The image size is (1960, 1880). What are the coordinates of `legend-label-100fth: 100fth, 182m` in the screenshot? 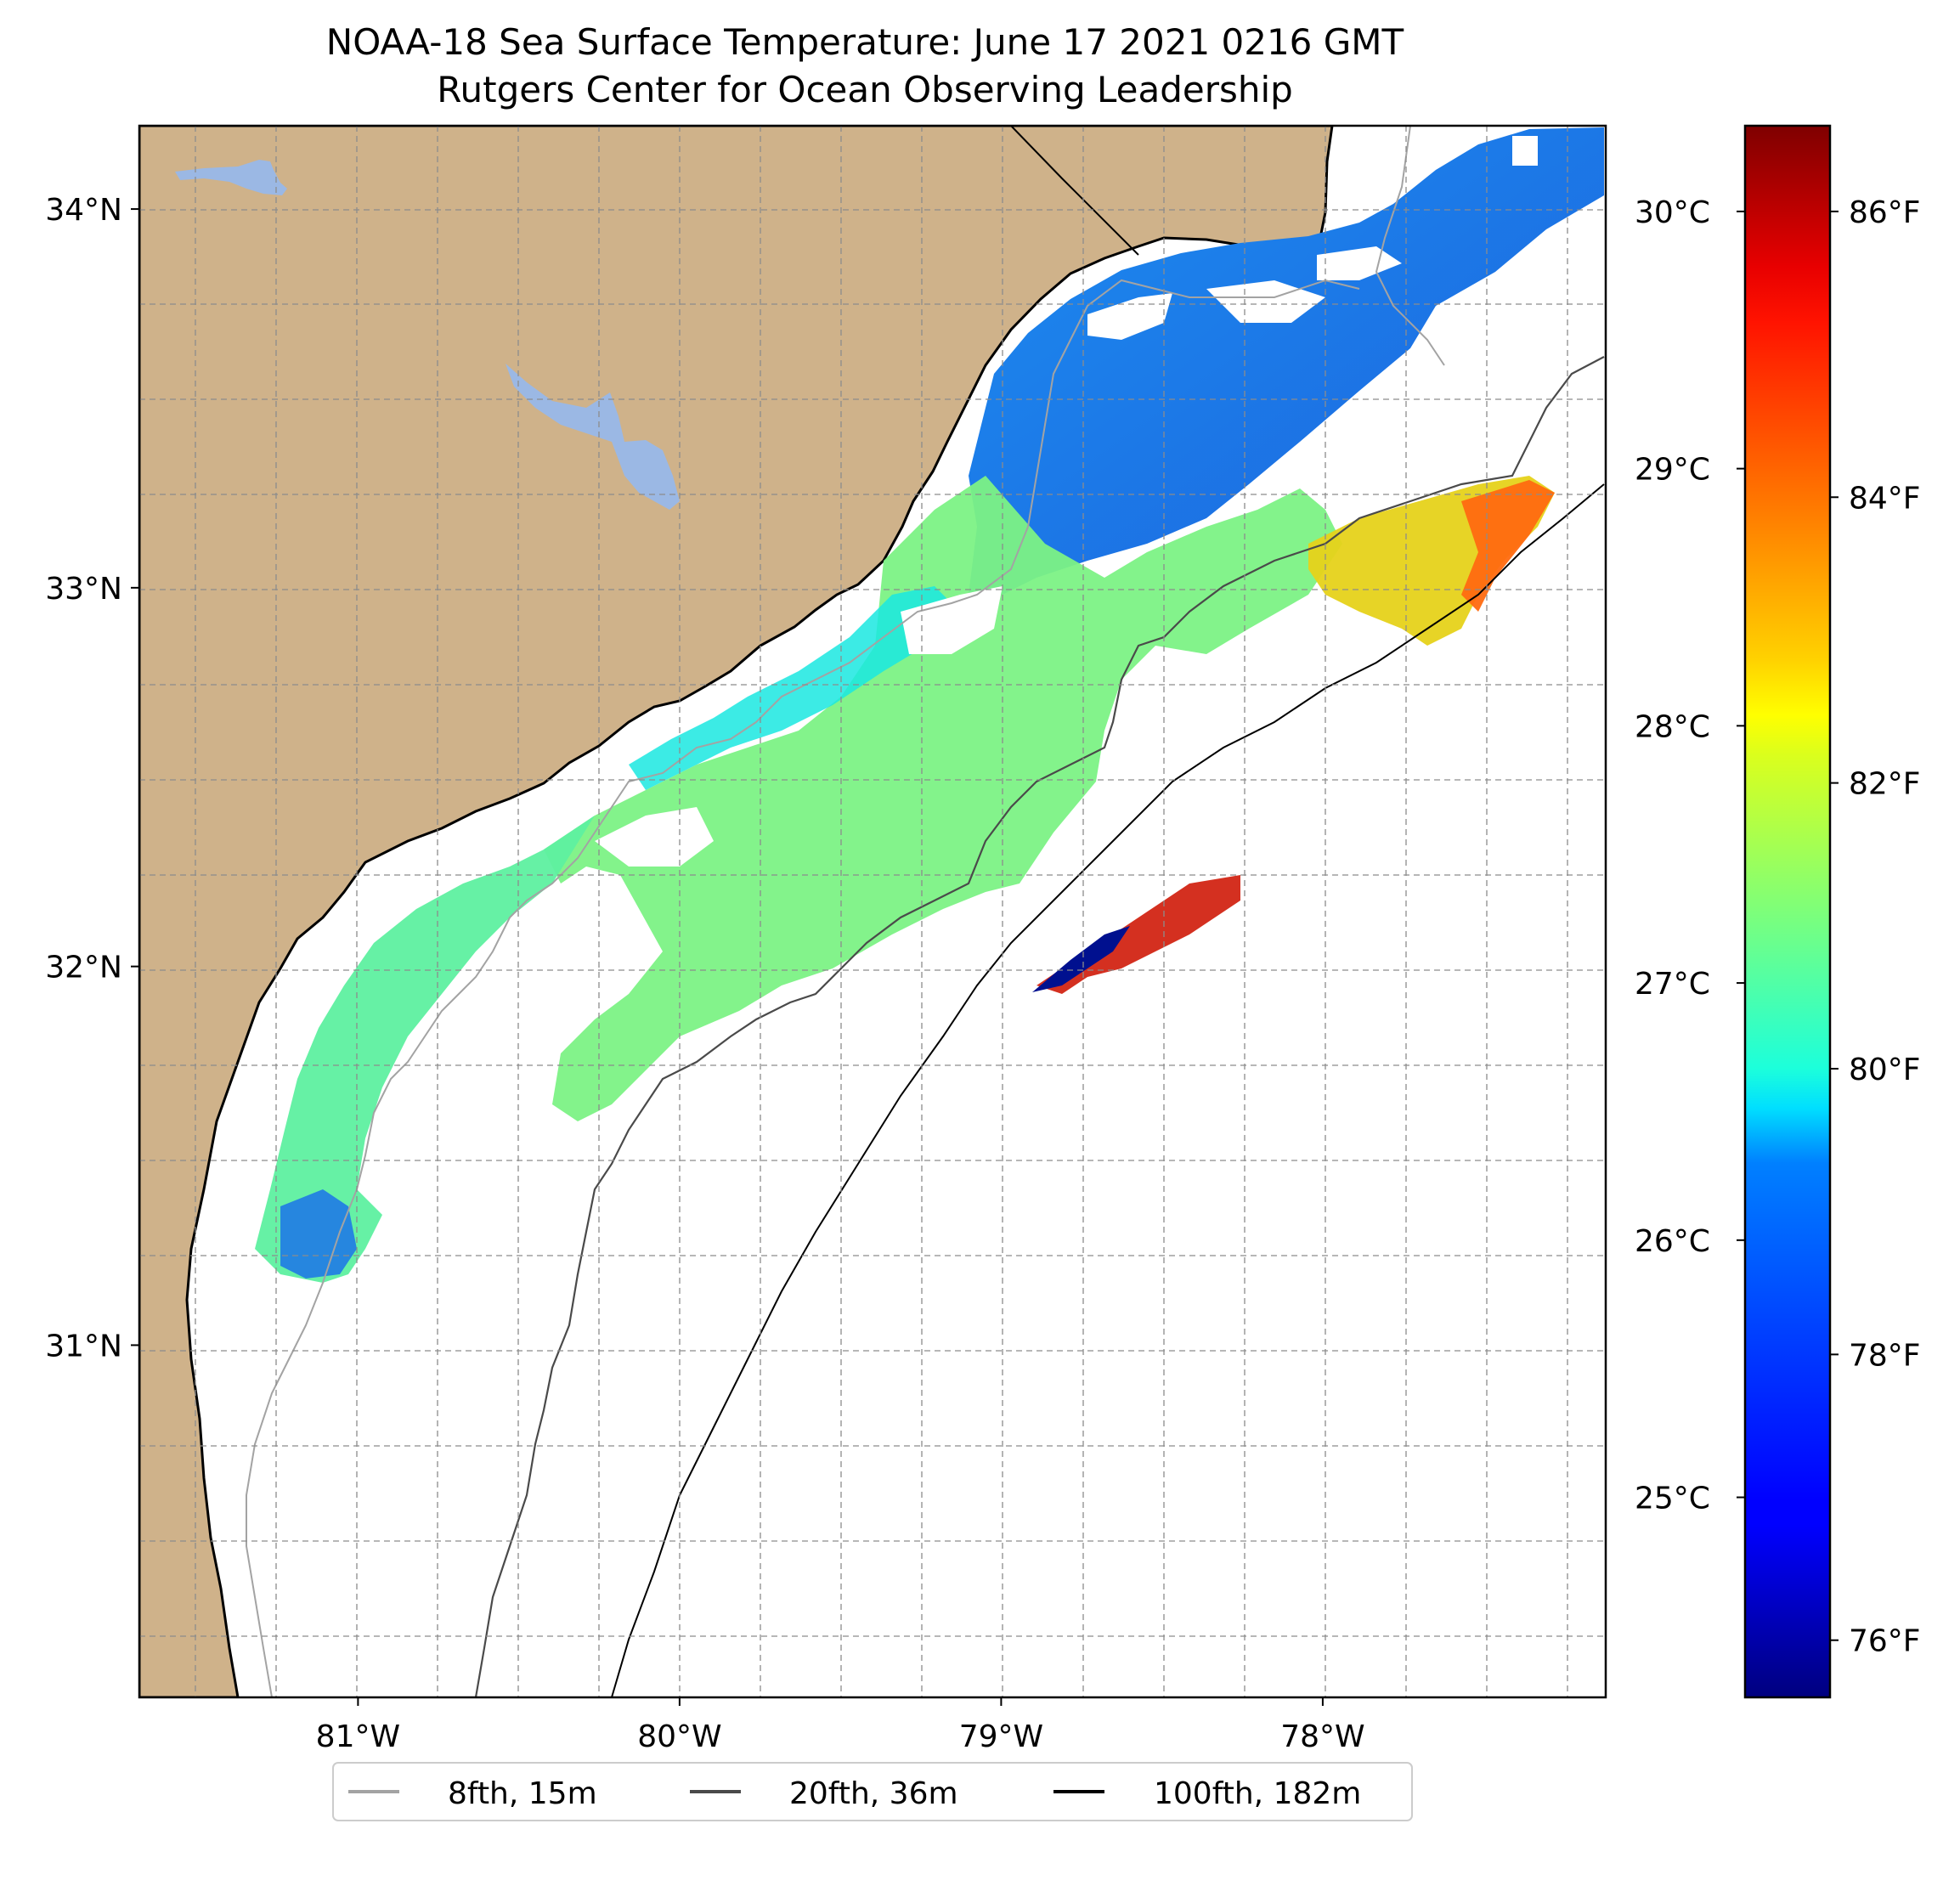 It's located at (1257, 1794).